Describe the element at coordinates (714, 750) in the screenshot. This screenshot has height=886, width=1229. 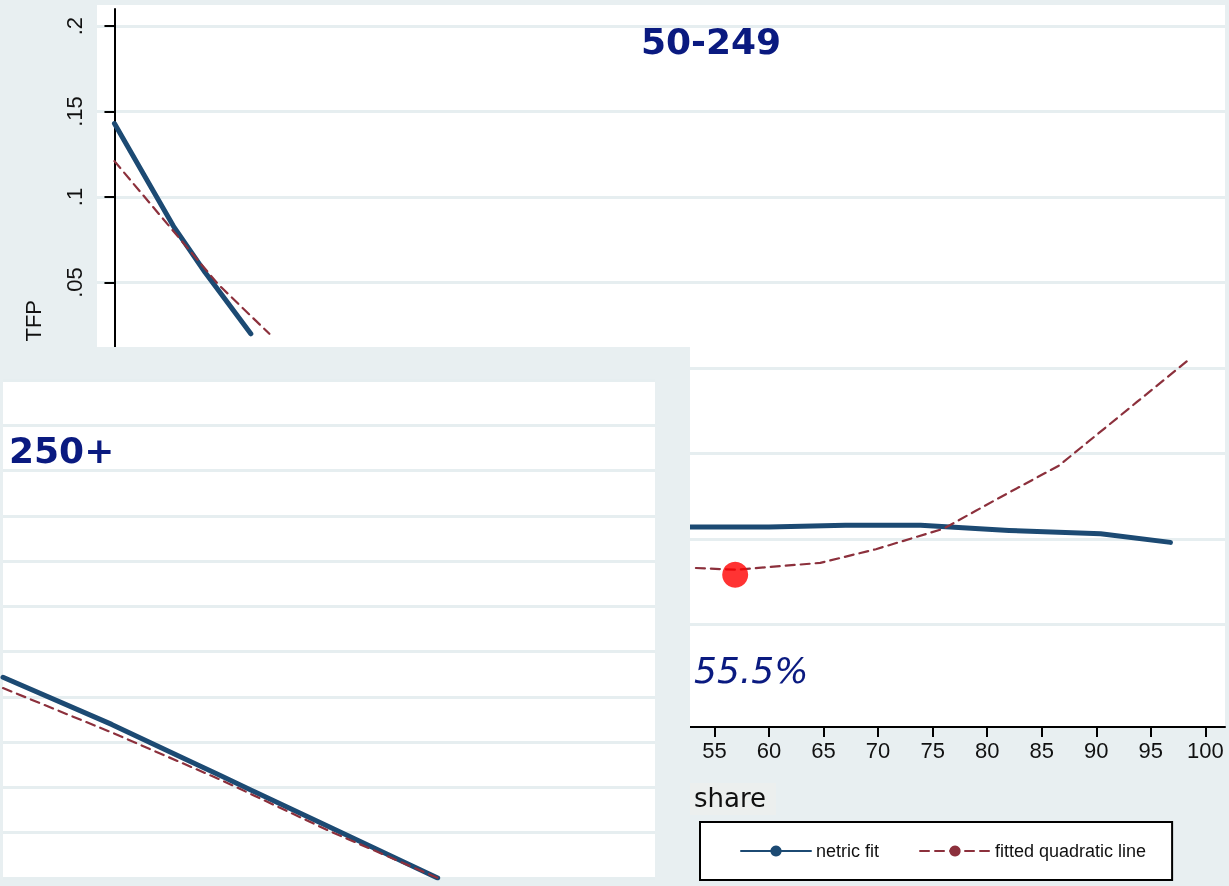
I see `x-tick-label: 55` at that location.